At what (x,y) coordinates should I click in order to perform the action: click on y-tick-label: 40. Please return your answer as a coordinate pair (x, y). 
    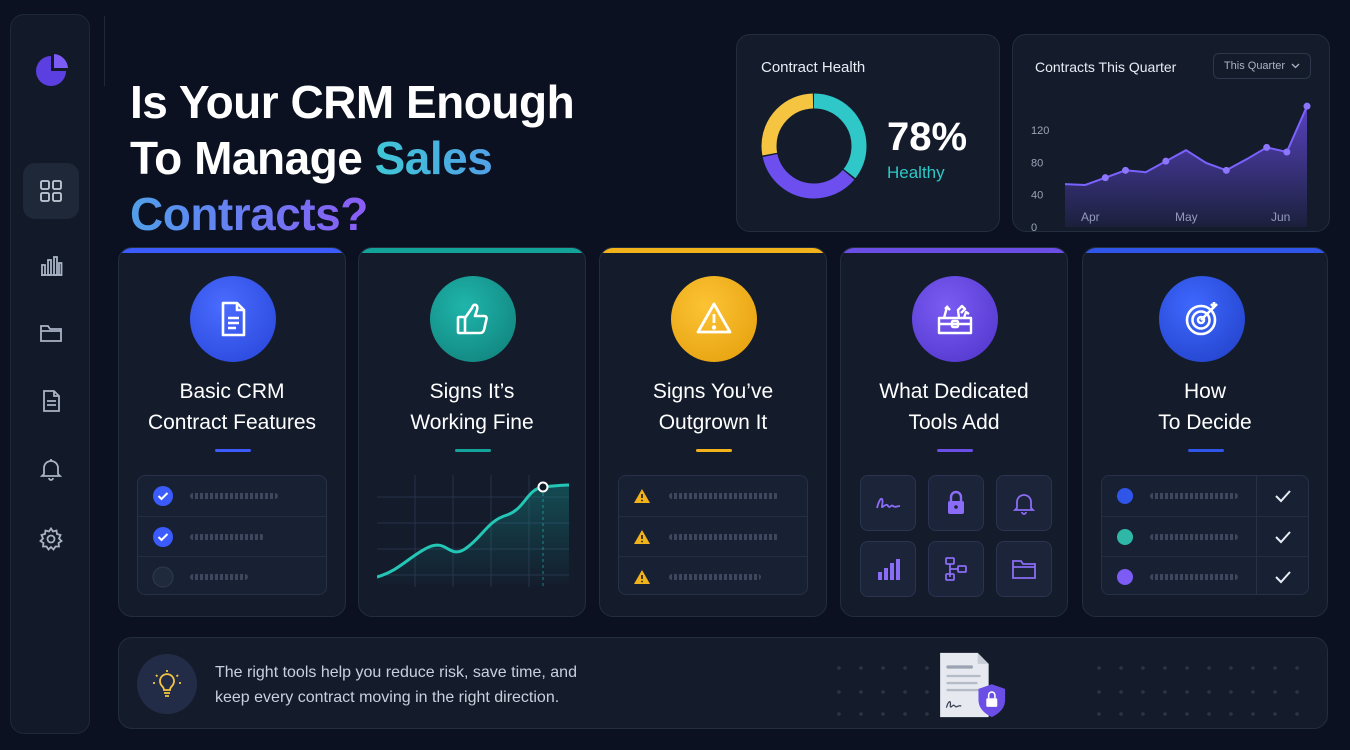
    Looking at the image, I should click on (1037, 196).